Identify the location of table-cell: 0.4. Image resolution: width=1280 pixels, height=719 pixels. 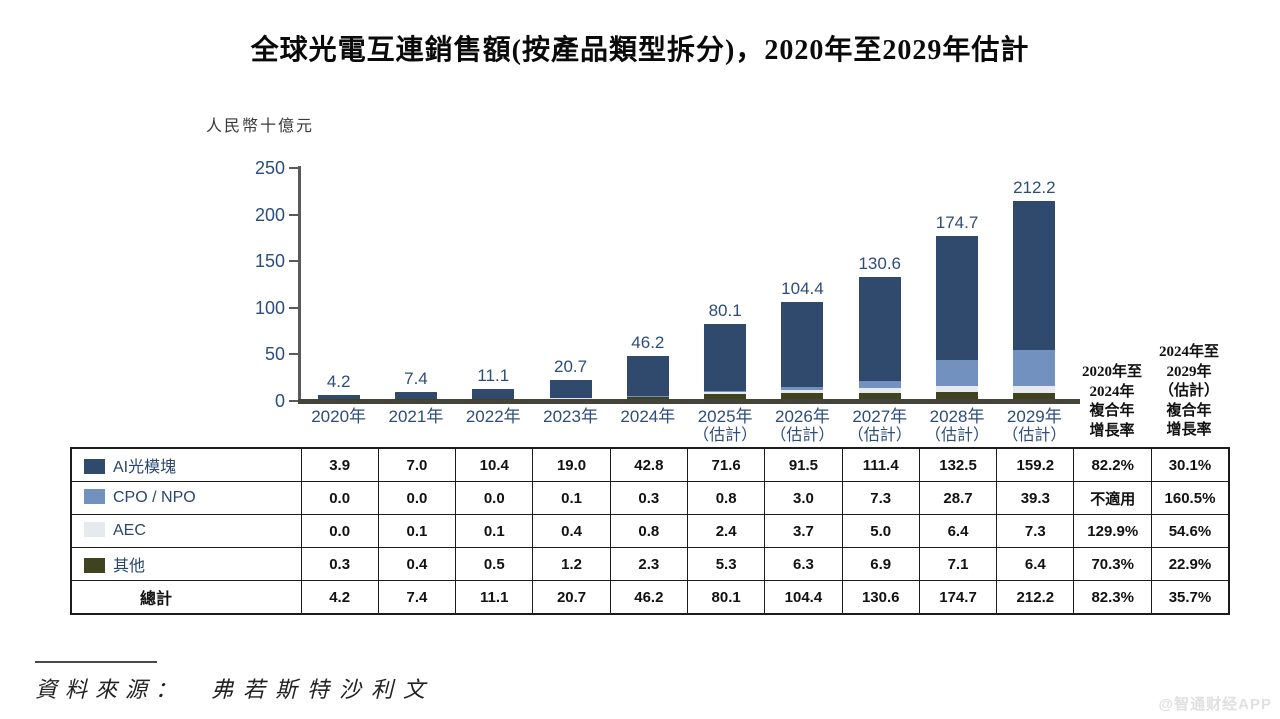
(571, 531).